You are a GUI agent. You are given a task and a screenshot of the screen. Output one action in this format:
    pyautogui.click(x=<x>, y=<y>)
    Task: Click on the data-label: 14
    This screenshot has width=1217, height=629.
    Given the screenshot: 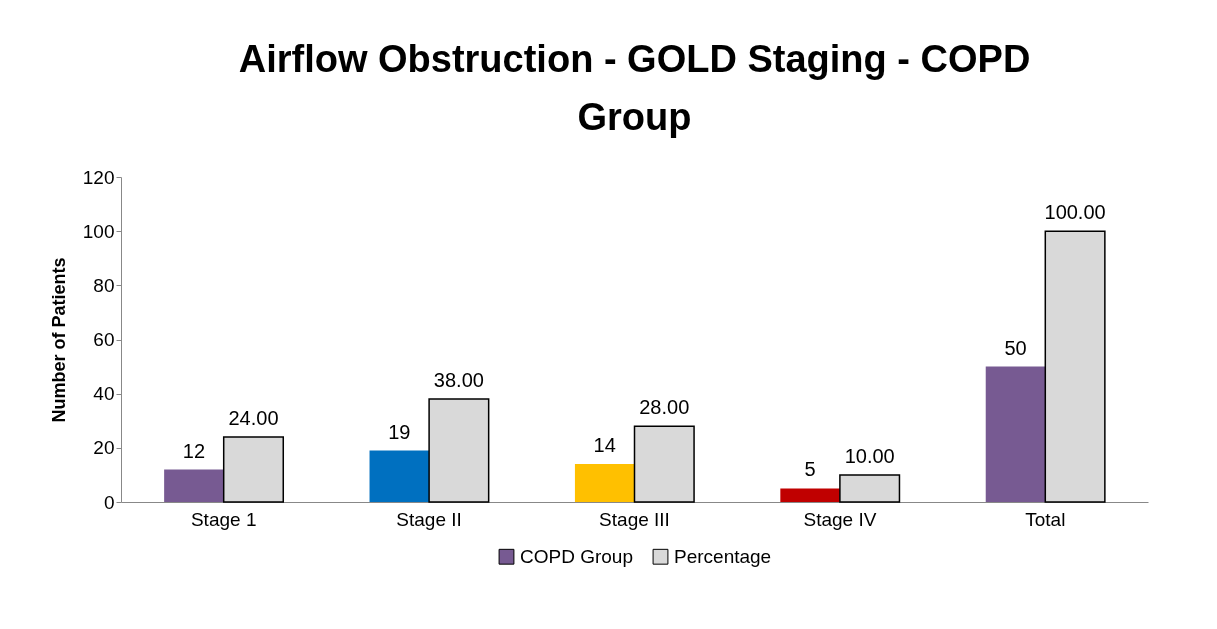 What is the action you would take?
    pyautogui.click(x=604, y=445)
    